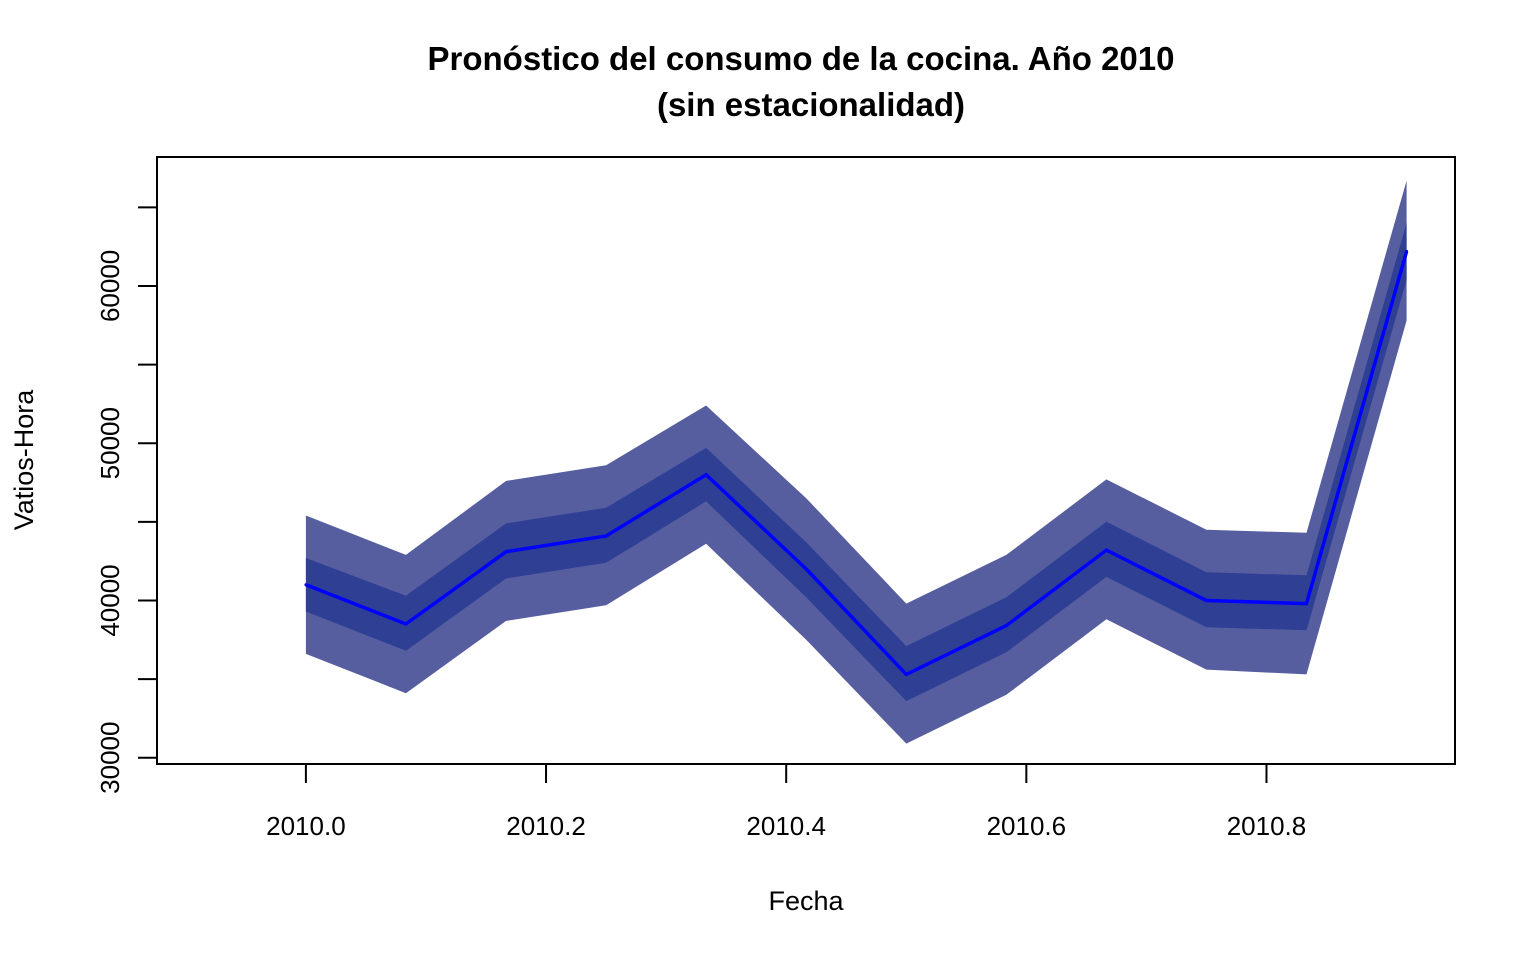  Describe the element at coordinates (1267, 826) in the screenshot. I see `x-tick-label: 2010.8` at that location.